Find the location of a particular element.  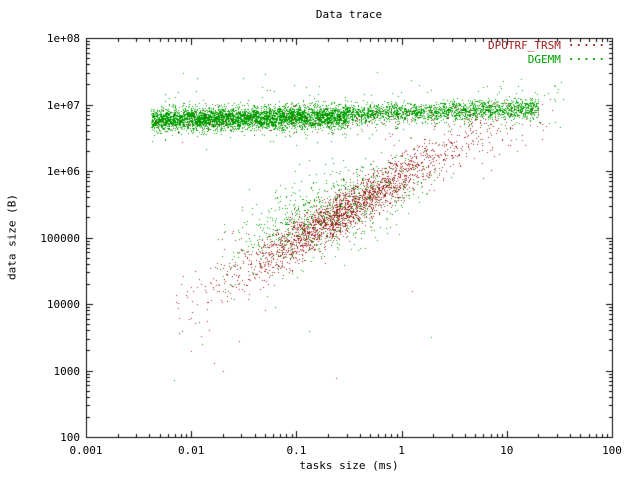

x-tick-label: 0.01 is located at coordinates (191, 450).